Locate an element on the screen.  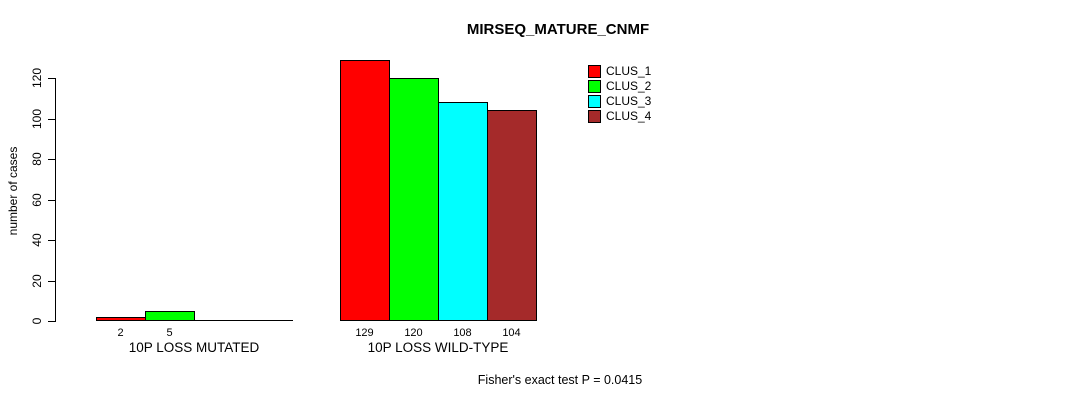
y-axis-tick-label: 100 is located at coordinates (37, 119).